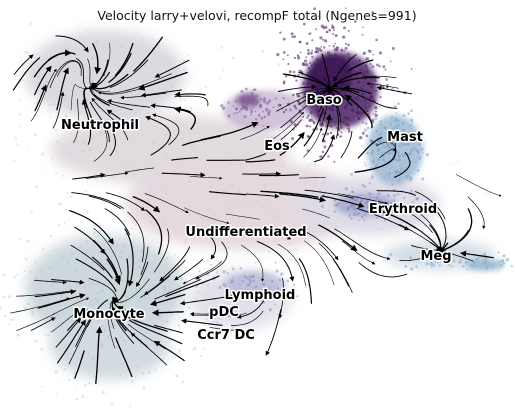 The image size is (515, 408). What do you see at coordinates (405, 137) in the screenshot?
I see `cluster-label-mast: Mast` at bounding box center [405, 137].